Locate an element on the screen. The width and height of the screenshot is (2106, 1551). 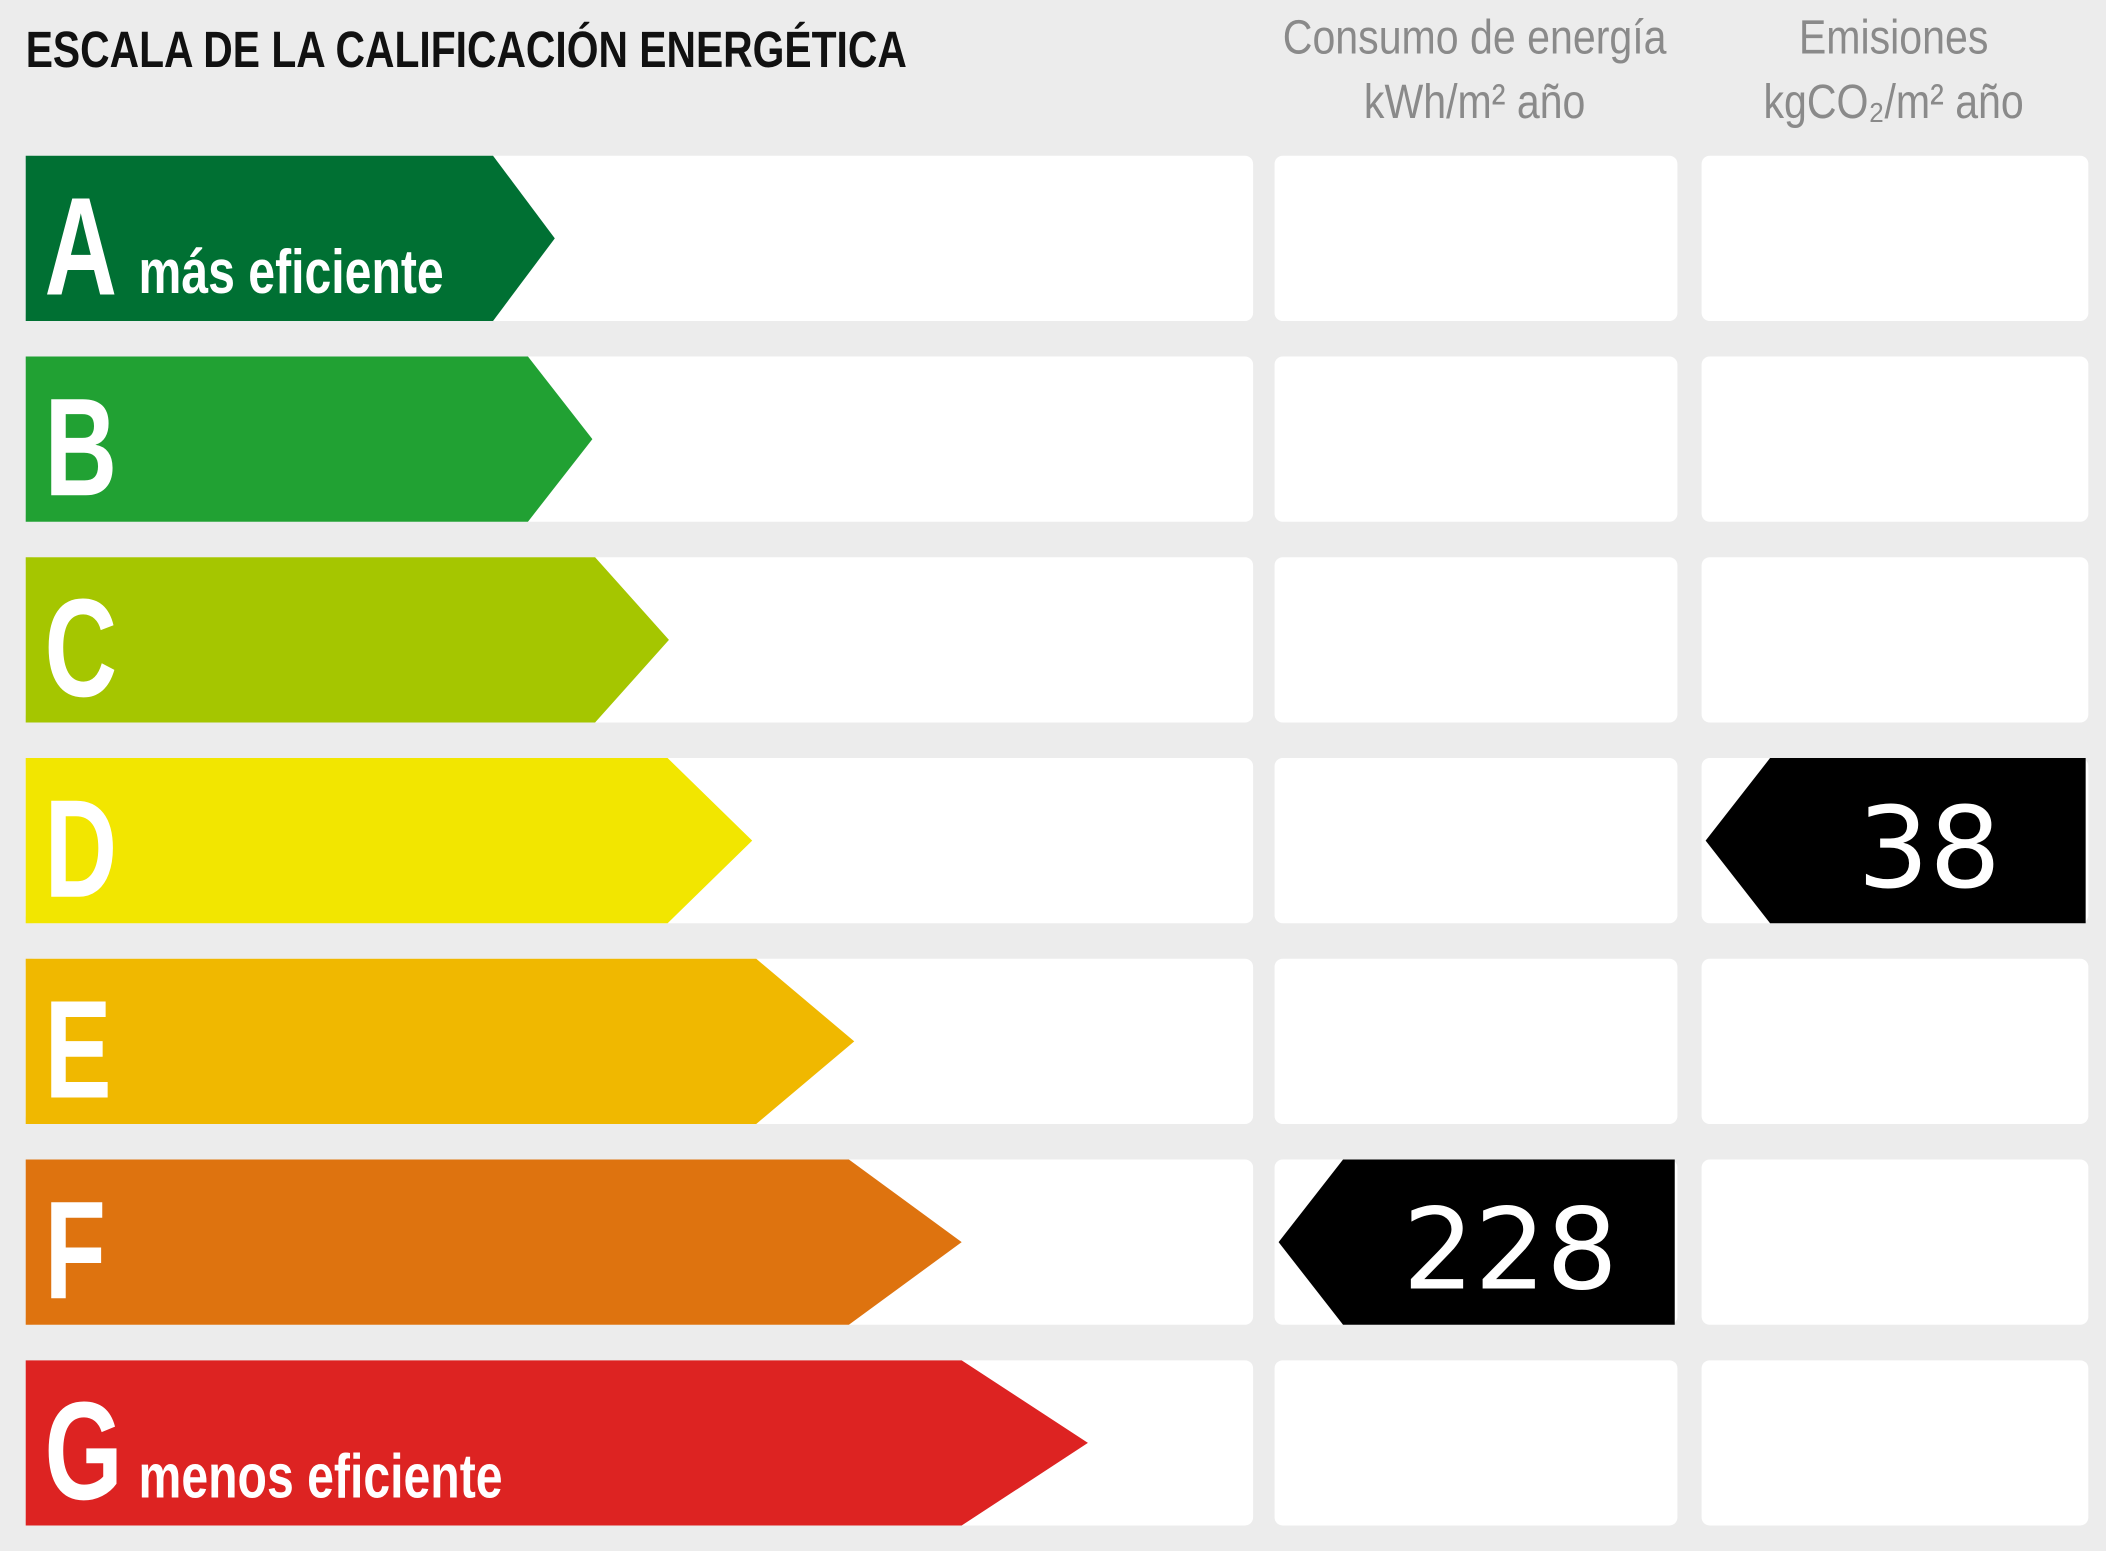
rating-letter: F is located at coordinates (75, 1250).